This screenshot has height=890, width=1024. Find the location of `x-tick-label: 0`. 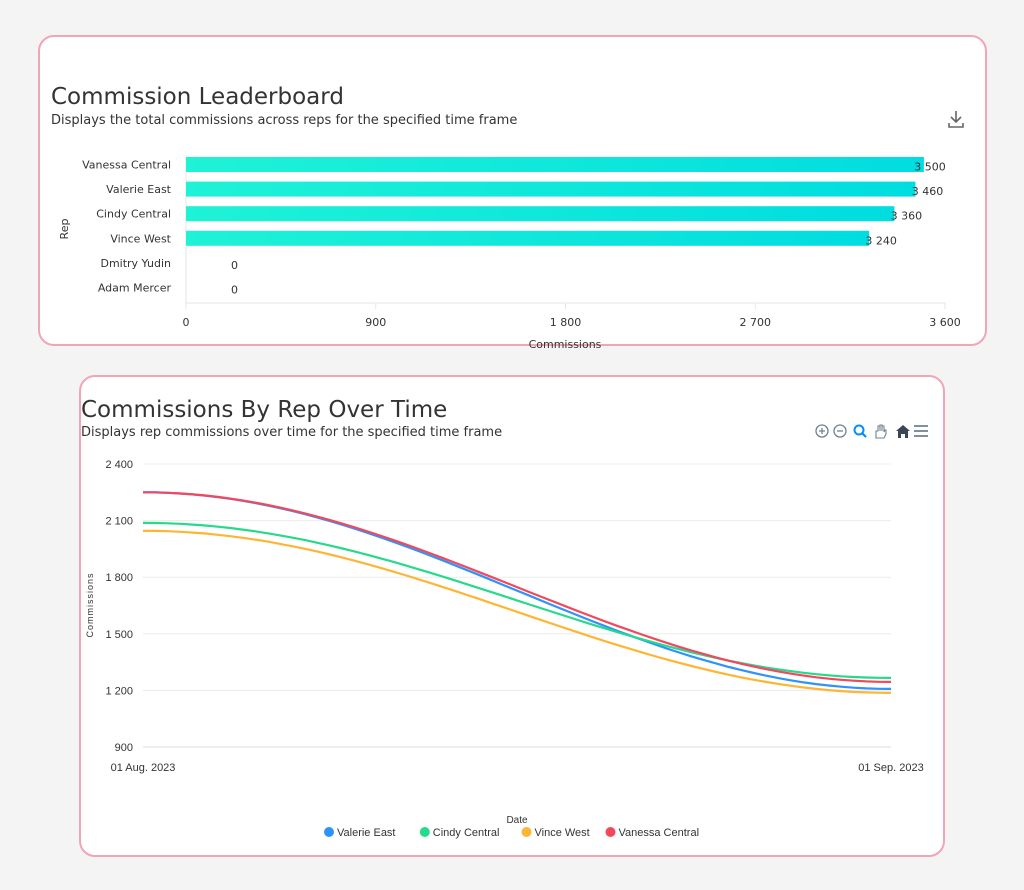

x-tick-label: 0 is located at coordinates (186, 322).